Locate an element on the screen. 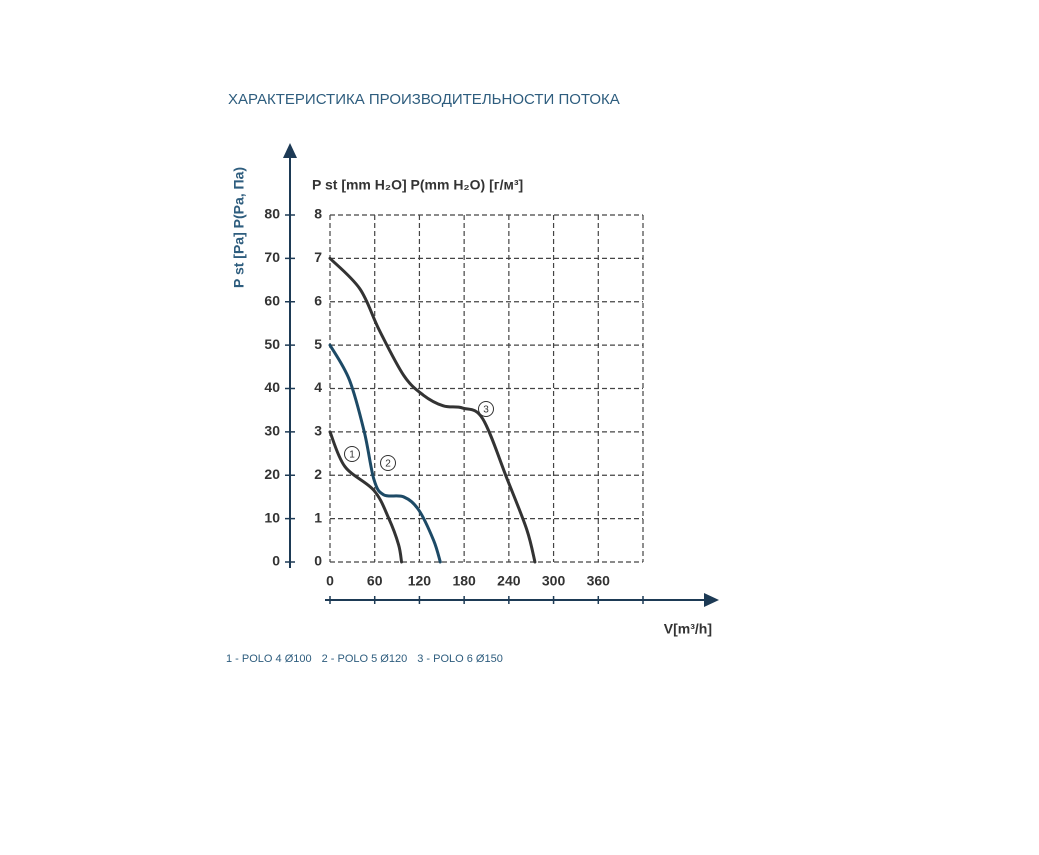 The image size is (1039, 855). y2-axis-label: P st [Pa] P(Pa, Па) is located at coordinates (239, 227).